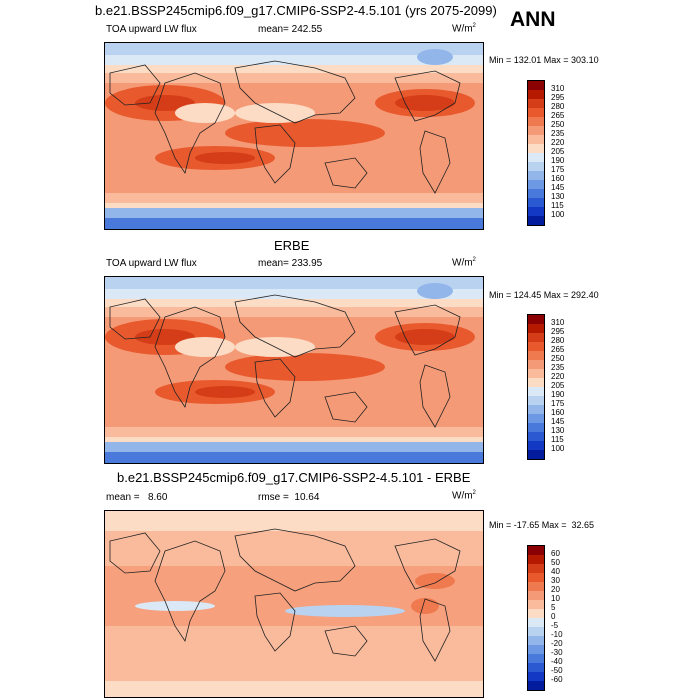 This screenshot has height=700, width=700. I want to click on colorbar-tick-label: -40, so click(557, 661).